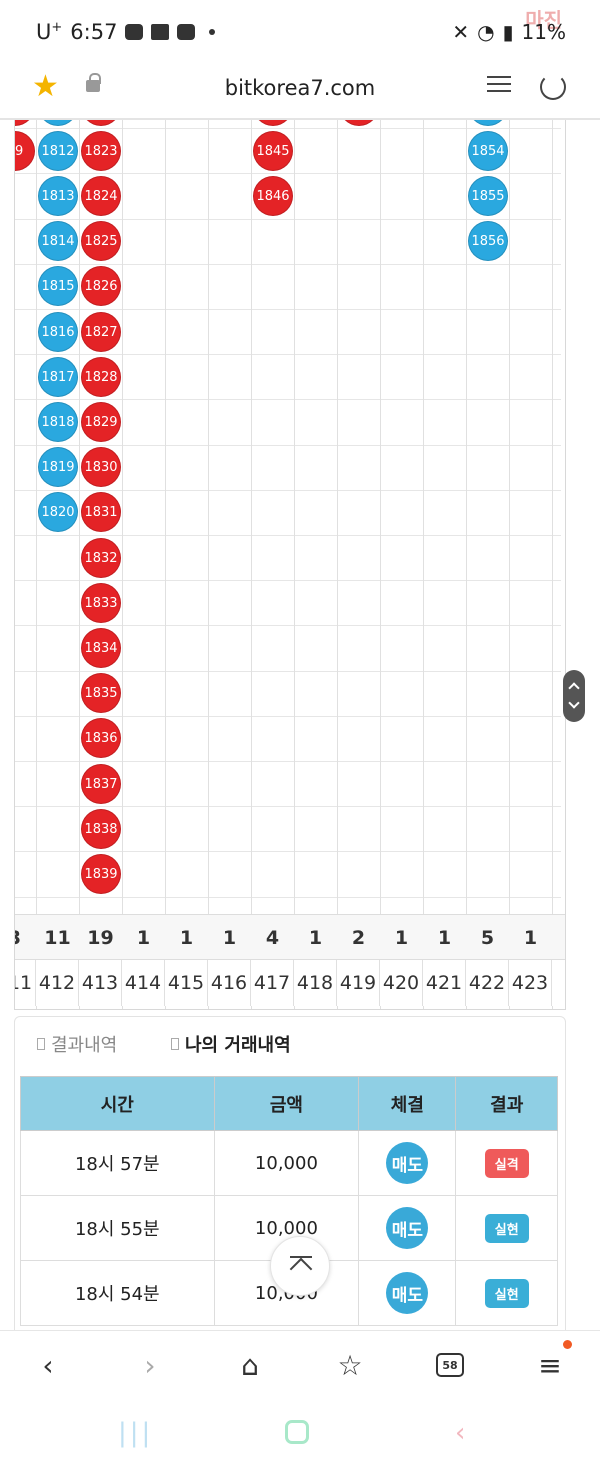  What do you see at coordinates (101, 377) in the screenshot?
I see `bead-red: 1828` at bounding box center [101, 377].